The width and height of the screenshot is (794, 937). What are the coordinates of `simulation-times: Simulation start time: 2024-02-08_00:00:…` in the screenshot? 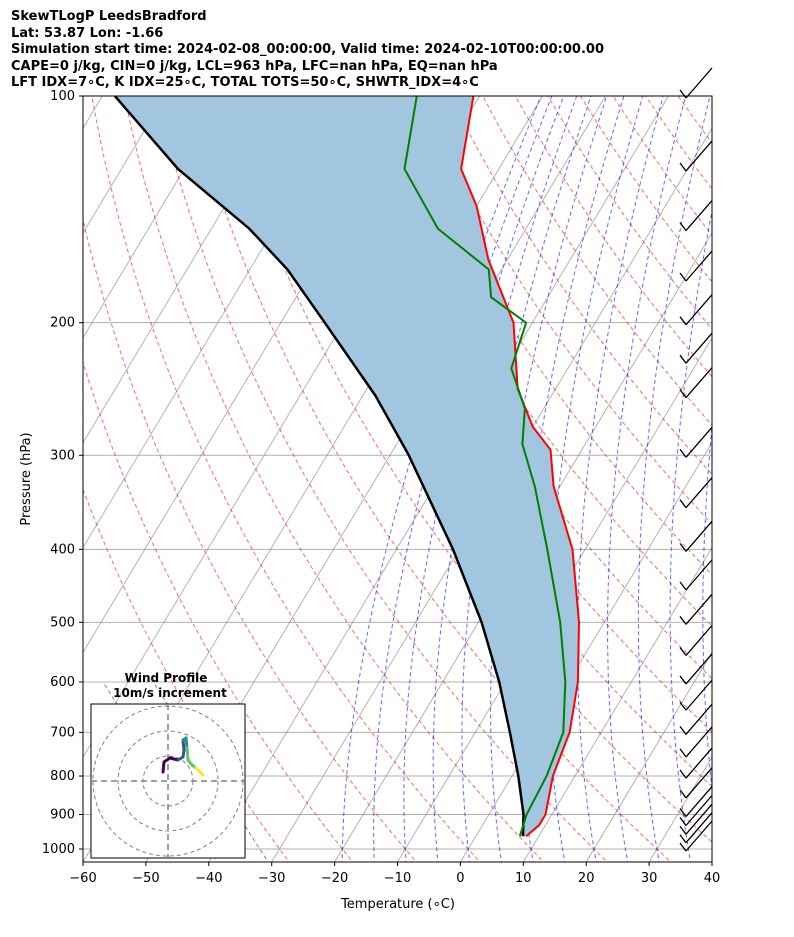 It's located at (307, 49).